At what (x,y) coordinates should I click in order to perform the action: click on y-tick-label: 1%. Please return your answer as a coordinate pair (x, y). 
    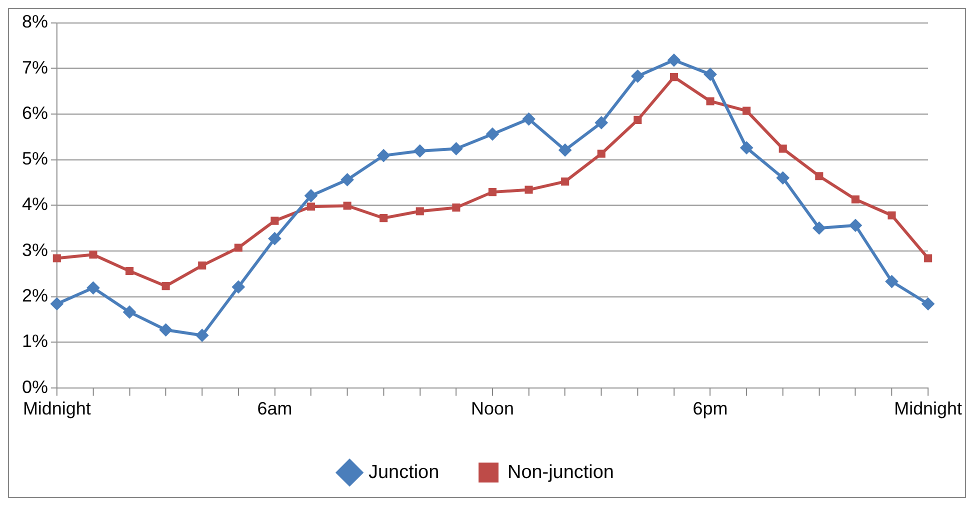
    Looking at the image, I should click on (35, 341).